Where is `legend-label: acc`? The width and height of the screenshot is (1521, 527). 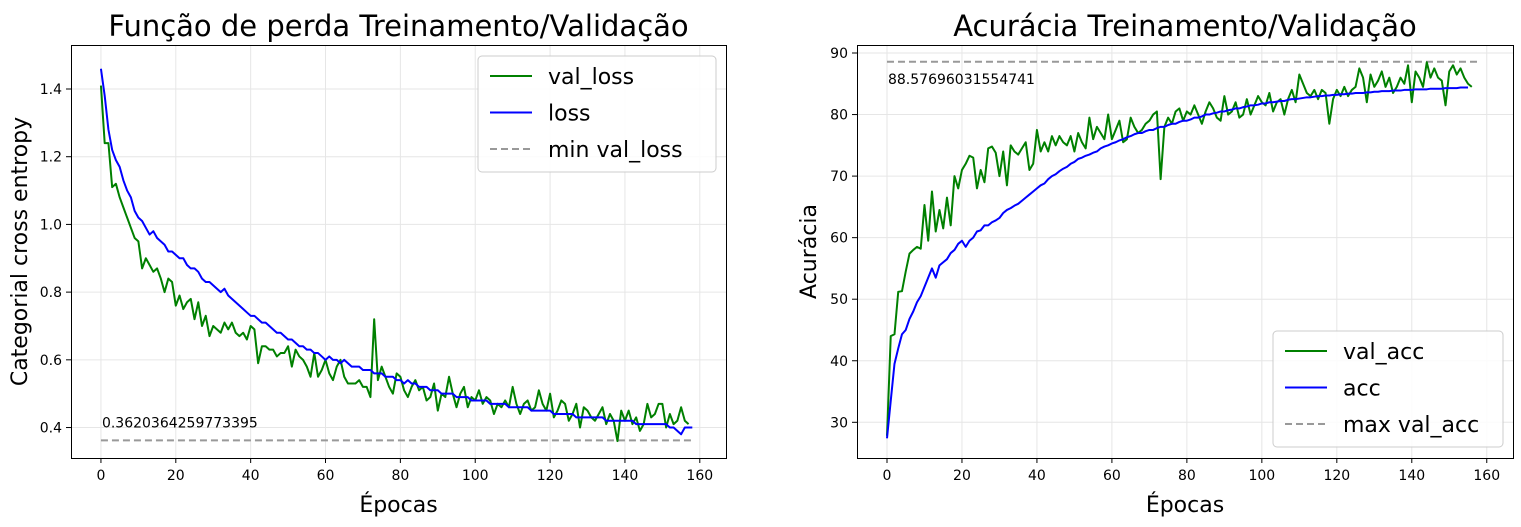 legend-label: acc is located at coordinates (1362, 389).